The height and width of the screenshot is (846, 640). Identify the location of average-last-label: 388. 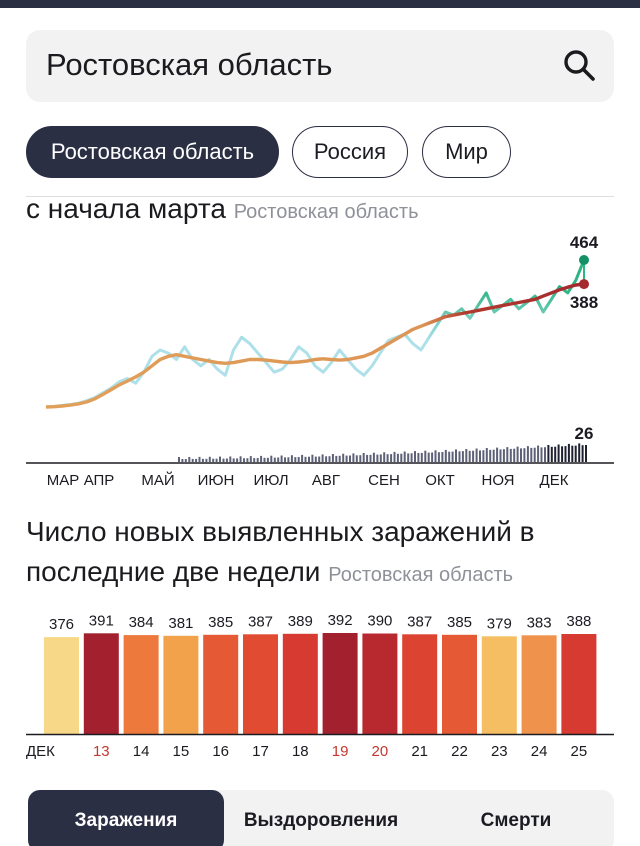
(584, 302).